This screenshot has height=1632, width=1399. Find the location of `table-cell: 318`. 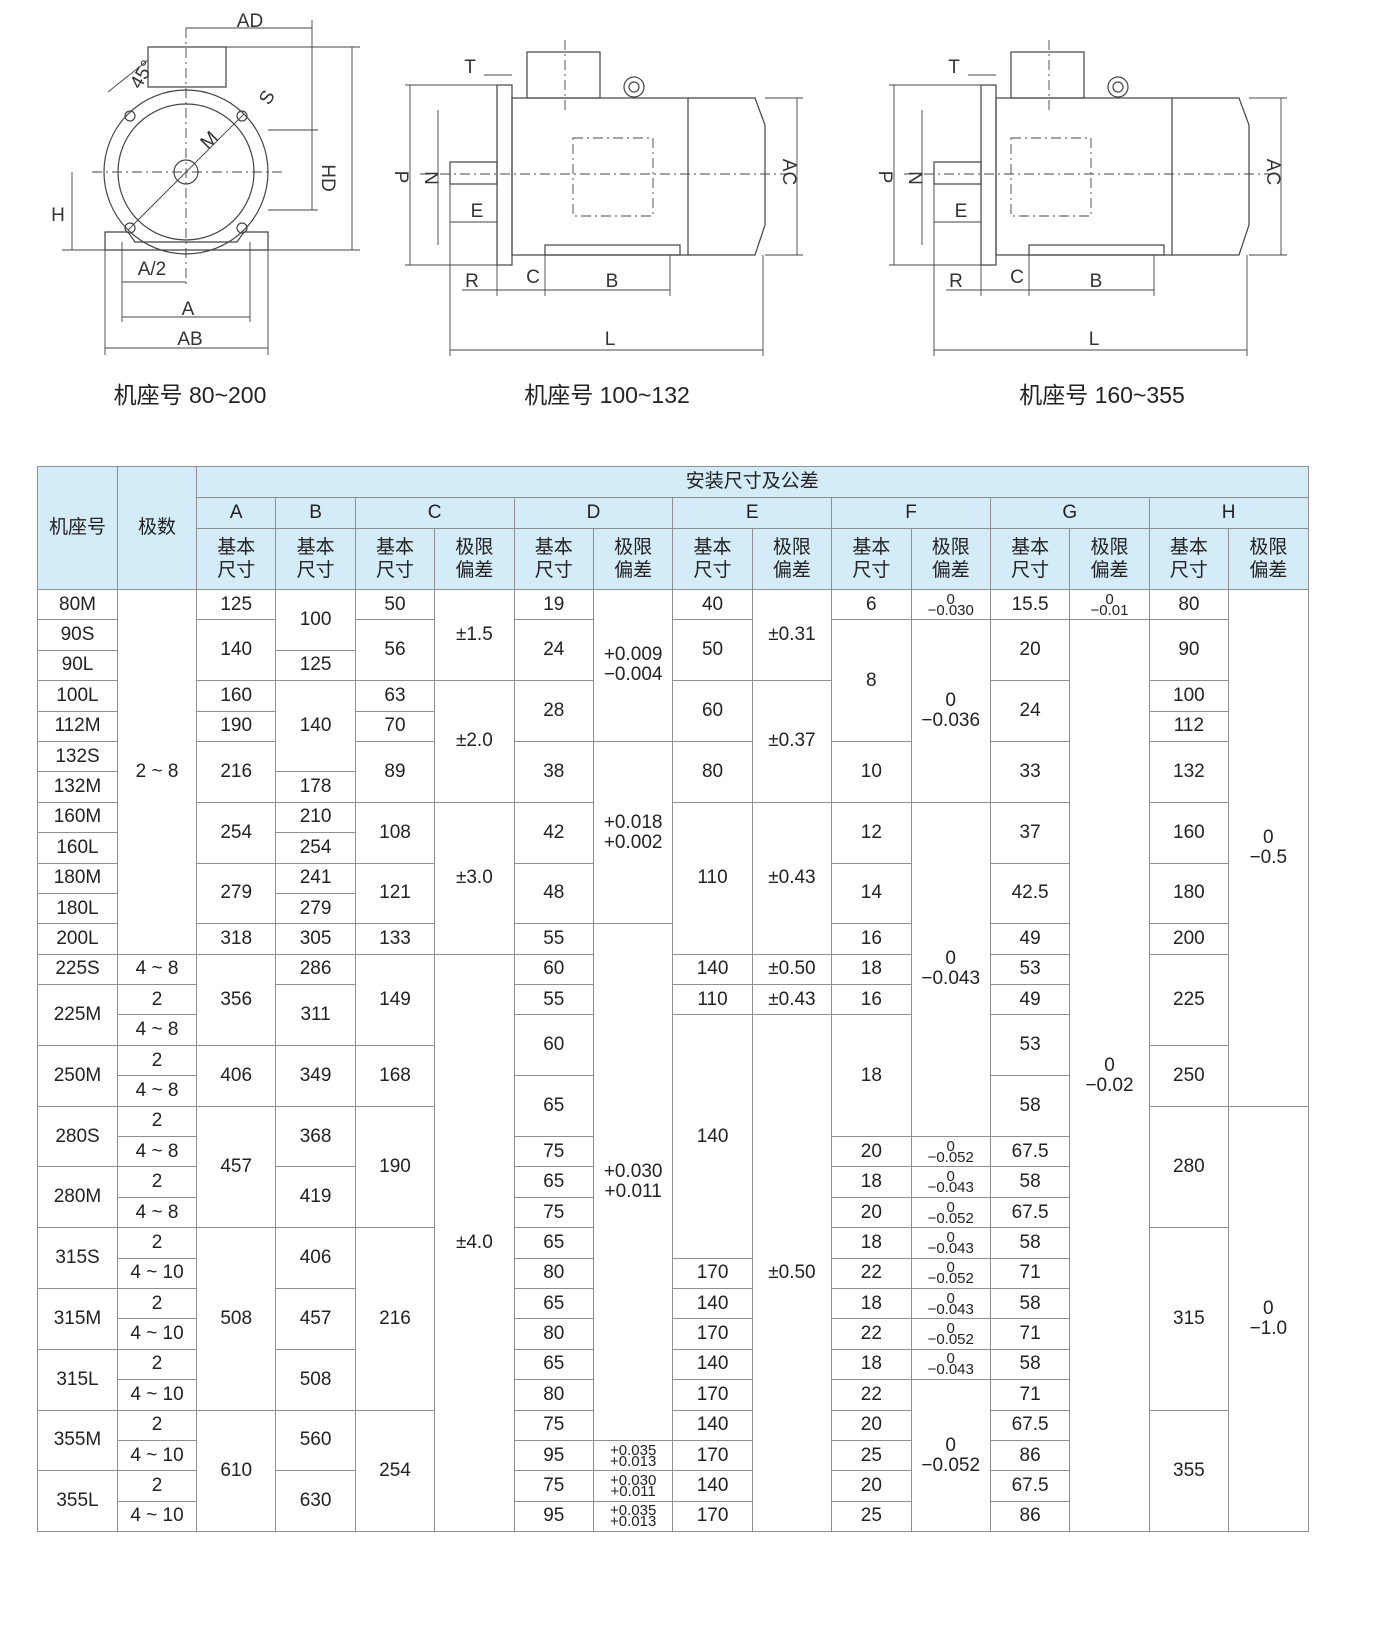

table-cell: 318 is located at coordinates (236, 939).